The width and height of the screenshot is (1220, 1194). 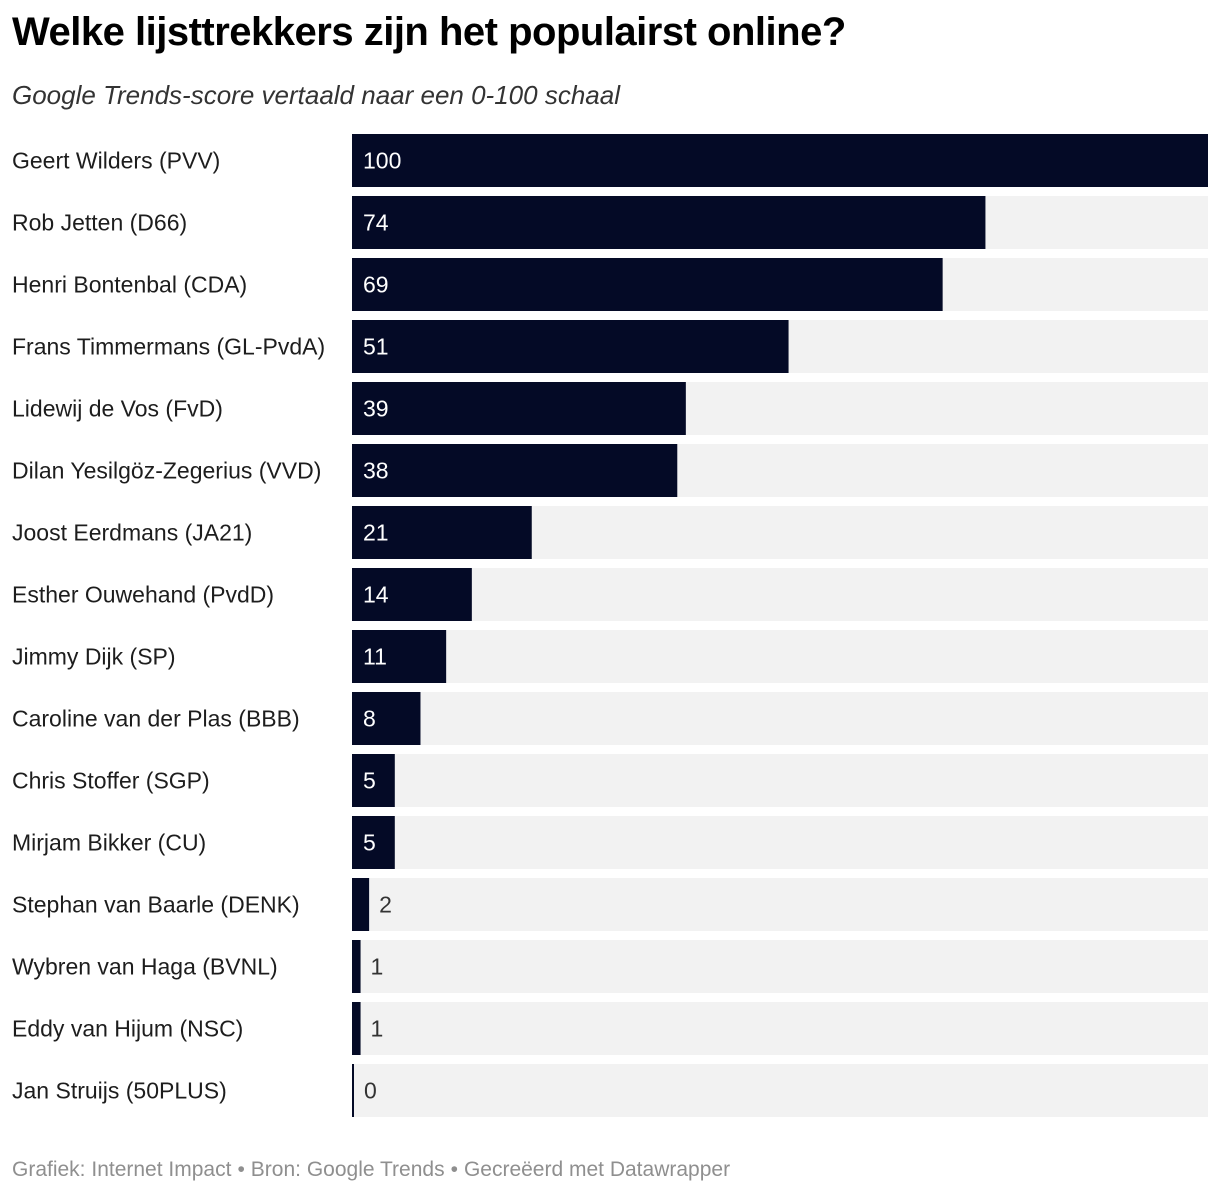 What do you see at coordinates (376, 409) in the screenshot?
I see `value-label: 39` at bounding box center [376, 409].